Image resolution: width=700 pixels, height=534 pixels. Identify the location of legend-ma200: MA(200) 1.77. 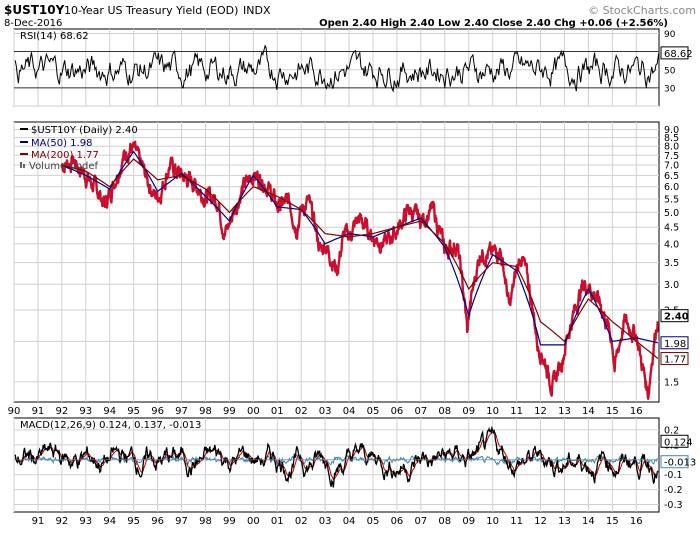
(65, 155).